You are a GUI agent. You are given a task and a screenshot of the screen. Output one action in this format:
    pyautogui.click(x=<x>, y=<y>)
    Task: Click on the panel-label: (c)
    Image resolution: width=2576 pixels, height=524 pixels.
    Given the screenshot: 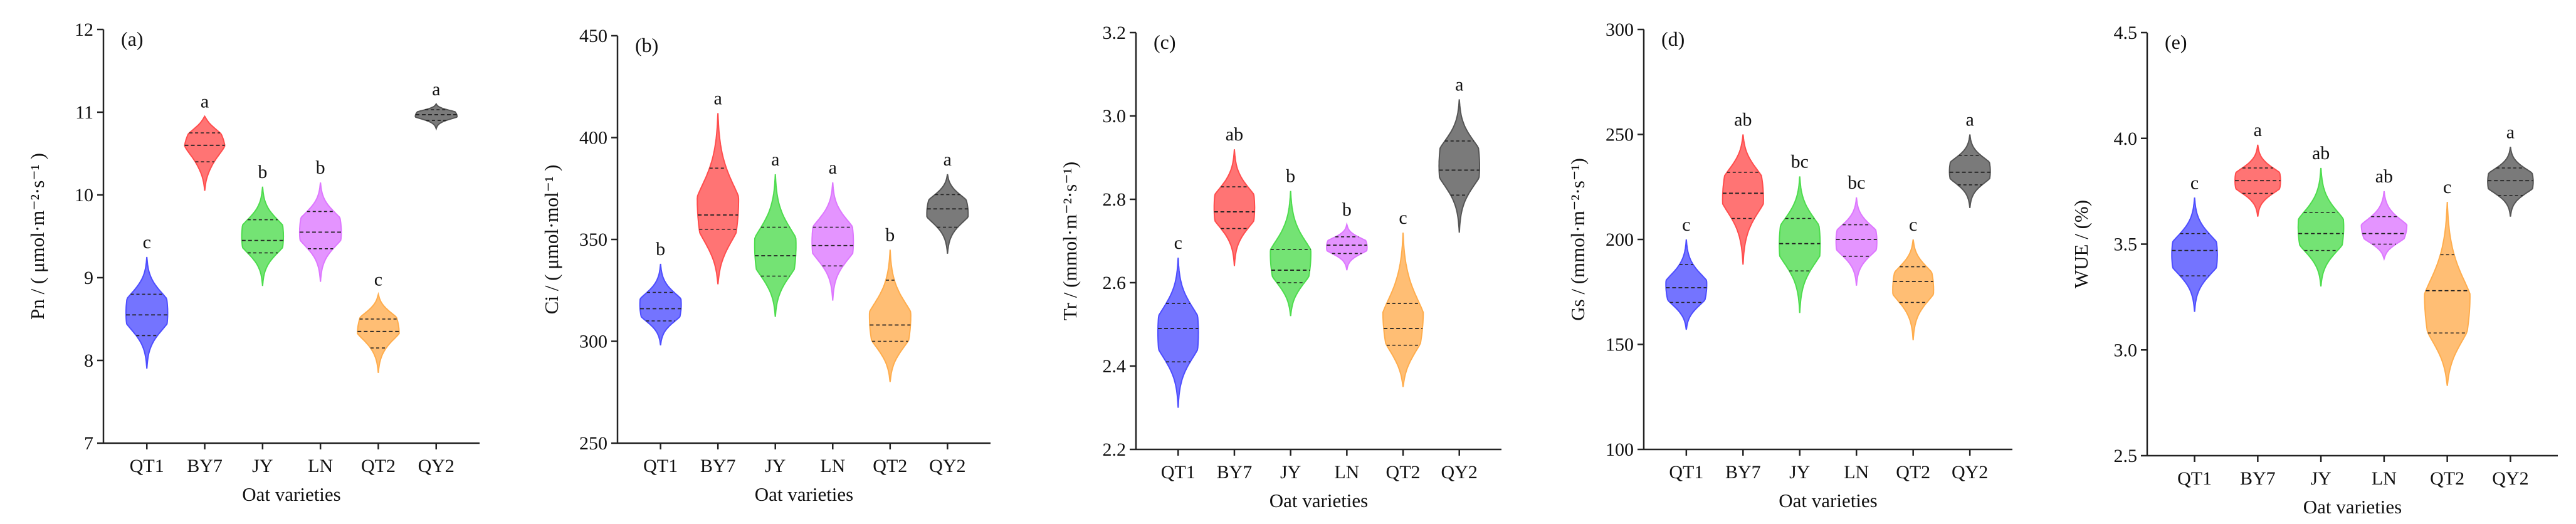 What is the action you would take?
    pyautogui.click(x=1165, y=42)
    